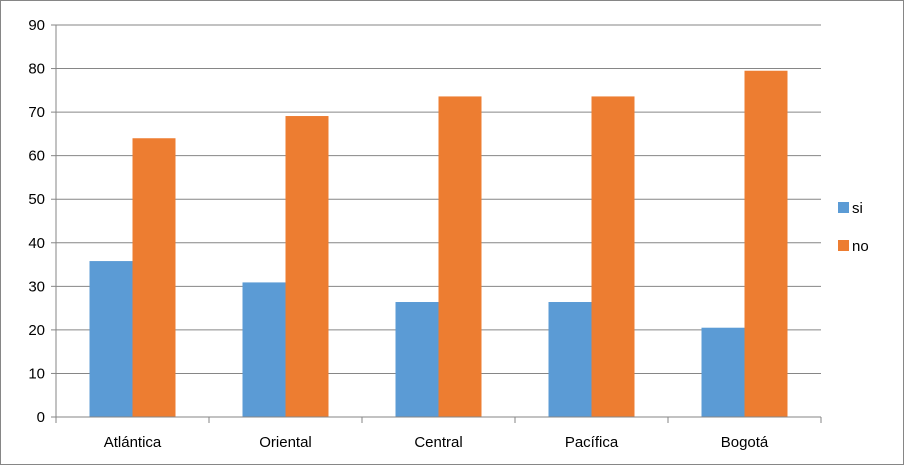 This screenshot has height=465, width=904. Describe the element at coordinates (133, 442) in the screenshot. I see `x-tick-label: Atlántica` at that location.